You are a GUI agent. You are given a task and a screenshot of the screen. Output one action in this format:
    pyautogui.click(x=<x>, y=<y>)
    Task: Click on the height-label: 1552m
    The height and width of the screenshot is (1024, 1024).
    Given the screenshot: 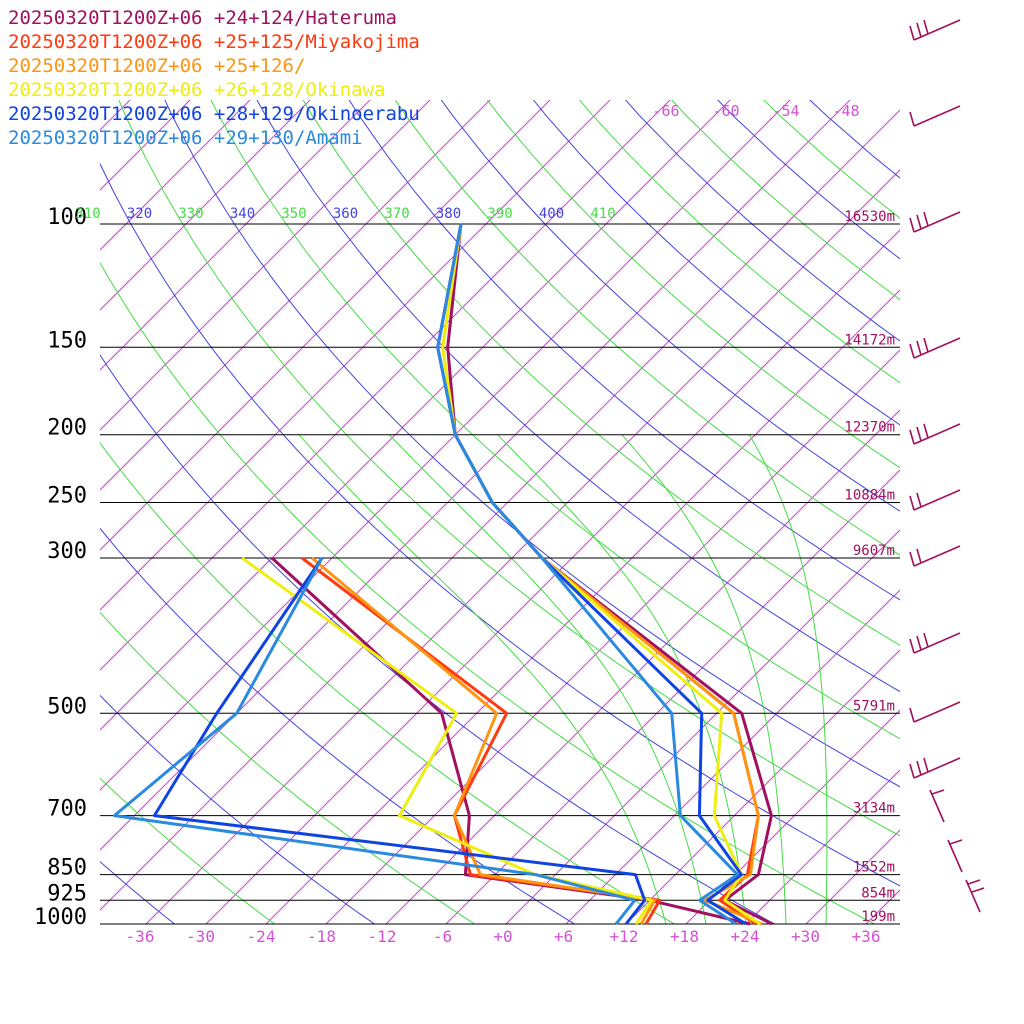 What is the action you would take?
    pyautogui.click(x=874, y=868)
    